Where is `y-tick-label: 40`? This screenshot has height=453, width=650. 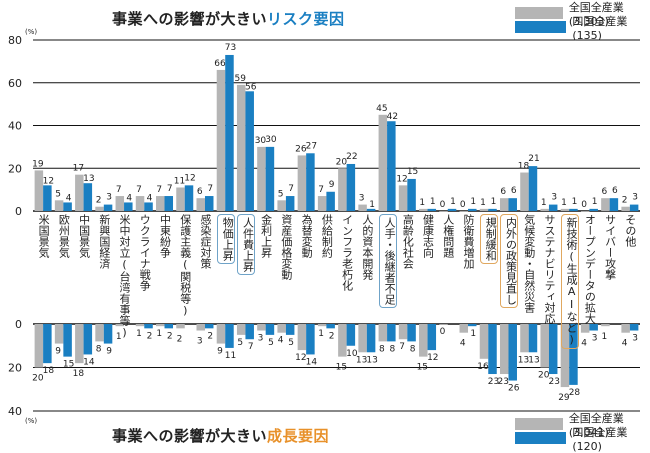
y-tick-label: 40 is located at coordinates (15, 126).